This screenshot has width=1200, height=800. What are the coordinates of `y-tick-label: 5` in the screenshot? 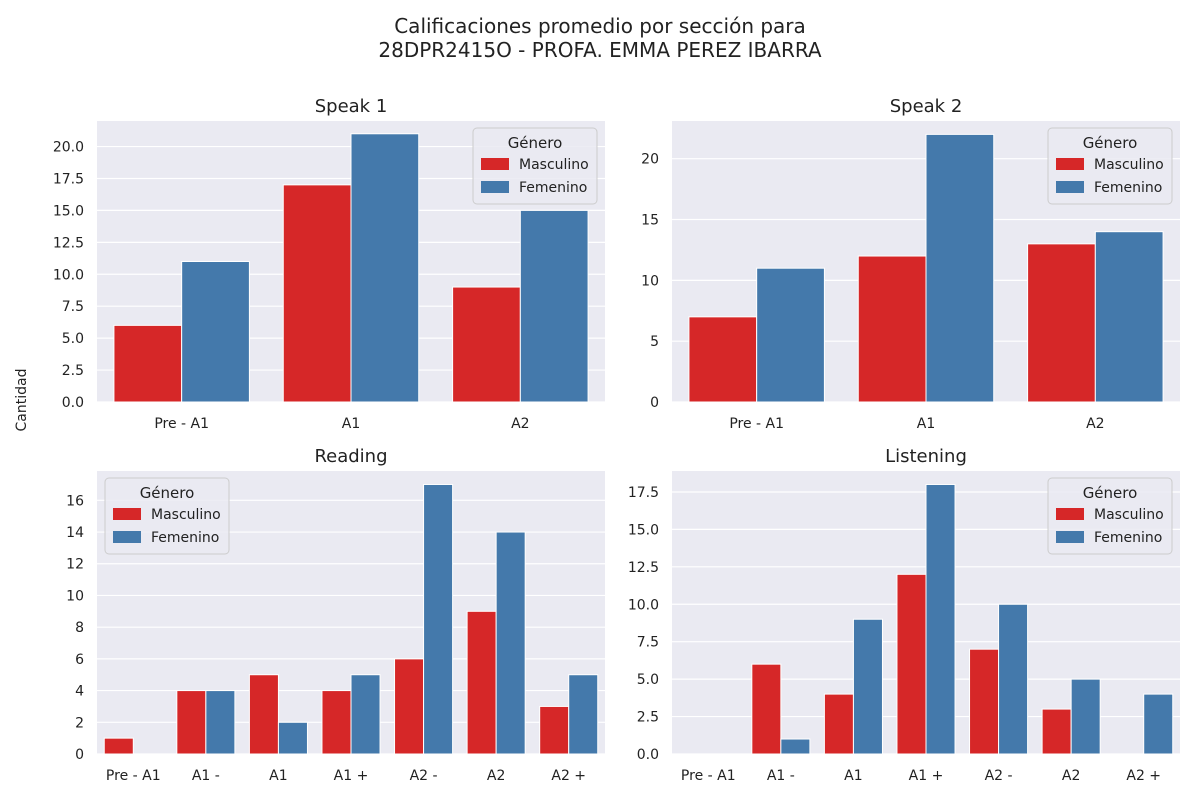 It's located at (654, 342).